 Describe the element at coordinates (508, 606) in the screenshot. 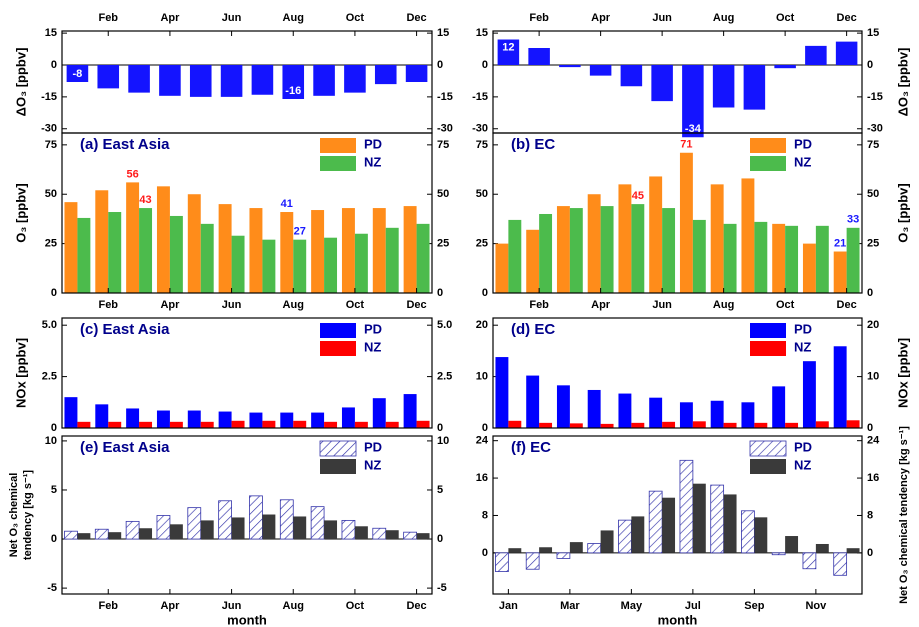

I see `x-tick-label: Jan` at that location.